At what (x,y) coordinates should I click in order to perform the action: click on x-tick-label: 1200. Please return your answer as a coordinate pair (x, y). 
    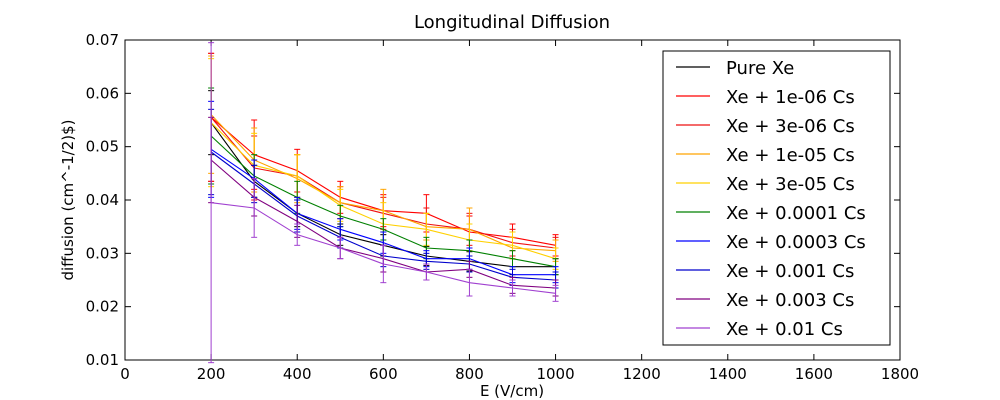
    Looking at the image, I should click on (642, 374).